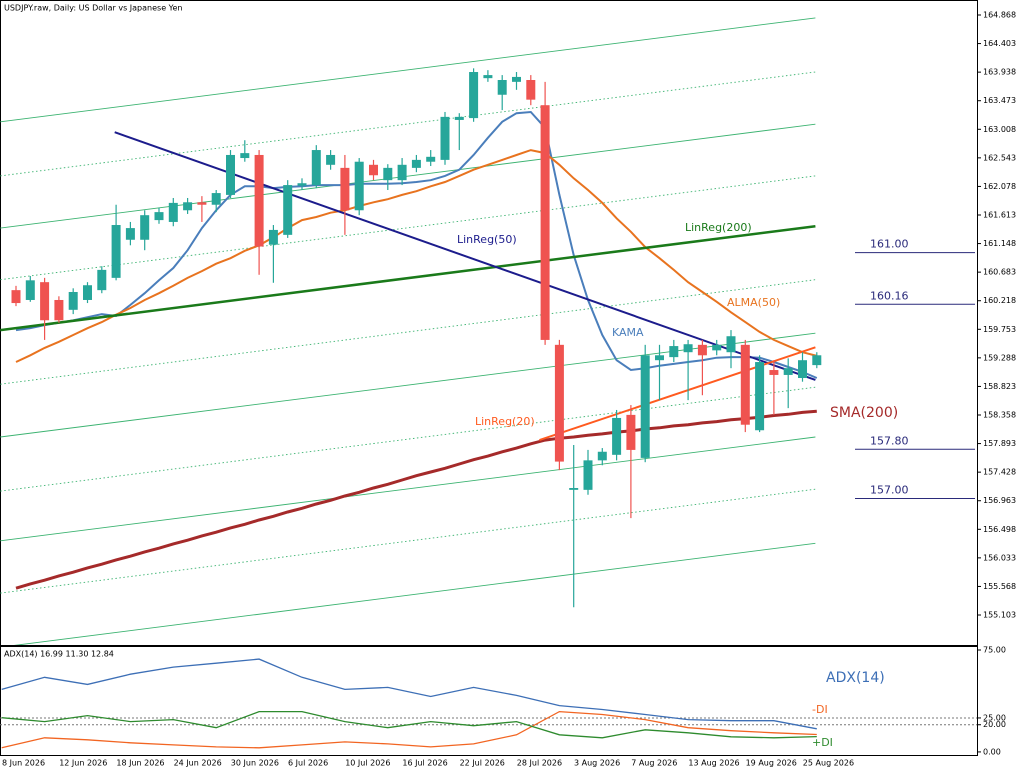 Image resolution: width=1024 pixels, height=773 pixels. I want to click on y-tick-label: 156.033, so click(999, 557).